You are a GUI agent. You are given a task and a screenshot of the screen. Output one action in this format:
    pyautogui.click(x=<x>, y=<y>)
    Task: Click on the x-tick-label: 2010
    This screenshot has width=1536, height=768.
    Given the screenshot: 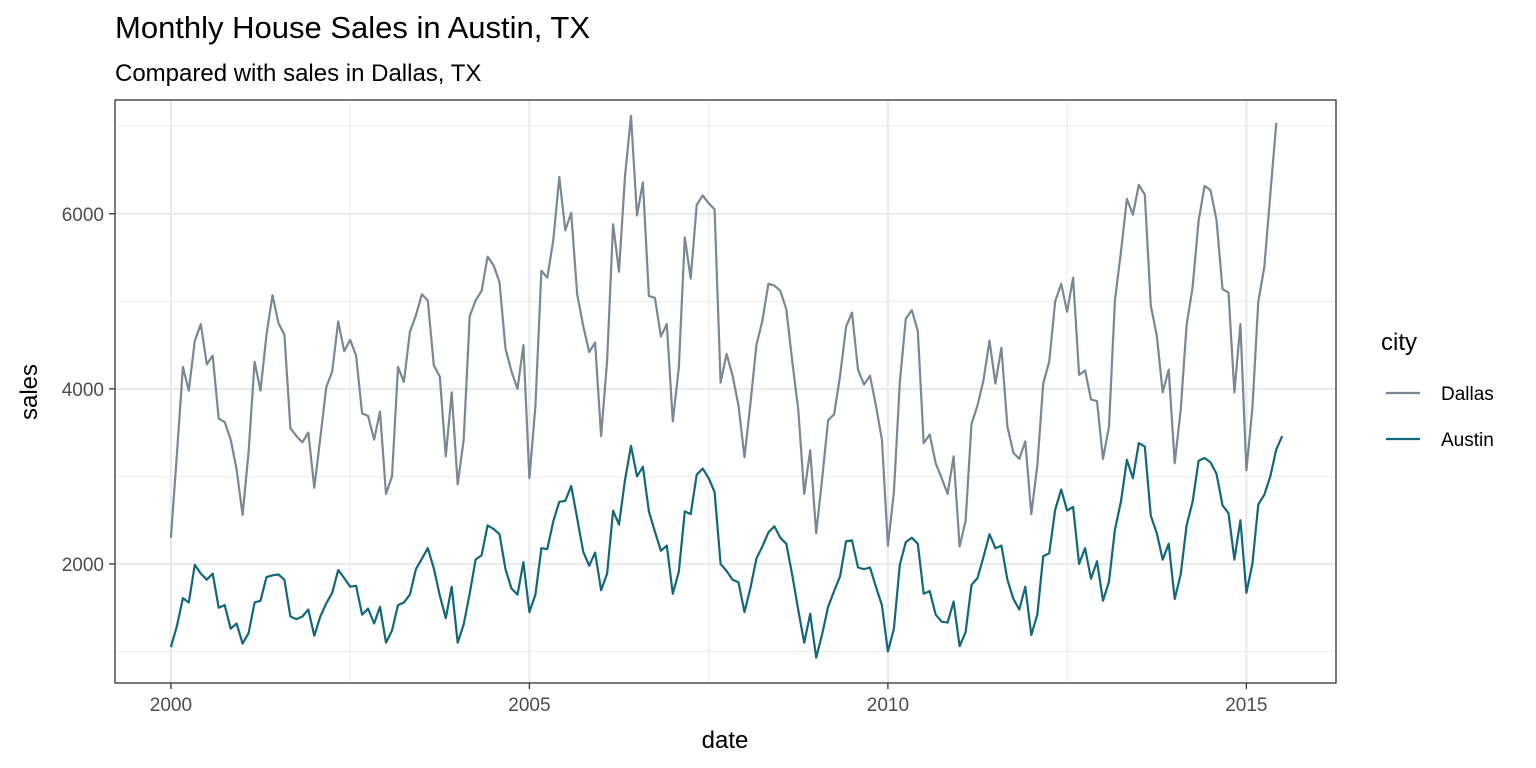 What is the action you would take?
    pyautogui.click(x=888, y=705)
    